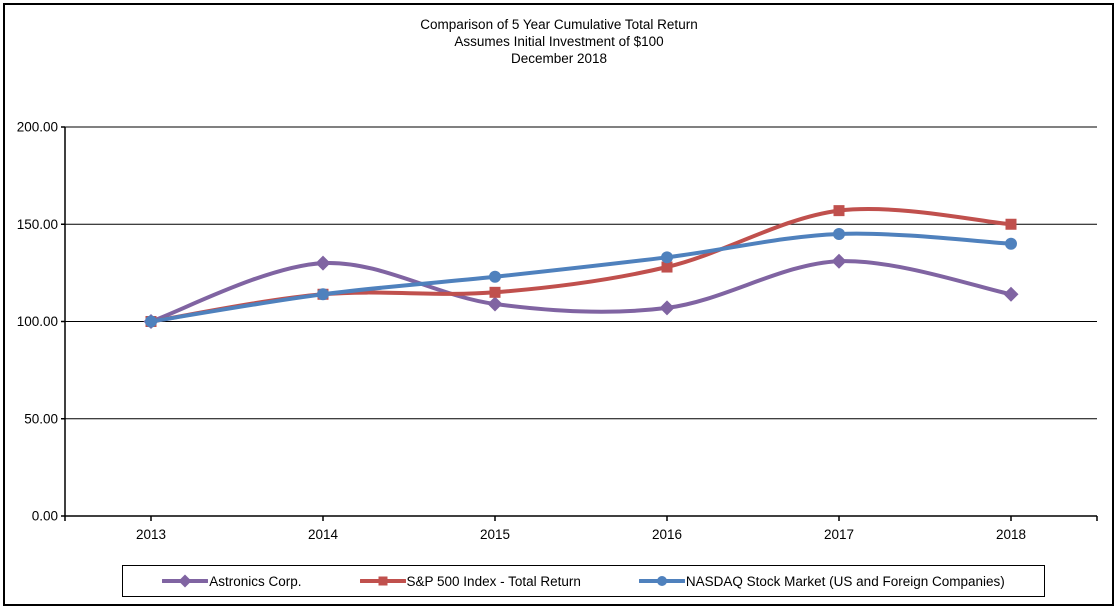  I want to click on astronics-line-marker-icon, so click(185, 581).